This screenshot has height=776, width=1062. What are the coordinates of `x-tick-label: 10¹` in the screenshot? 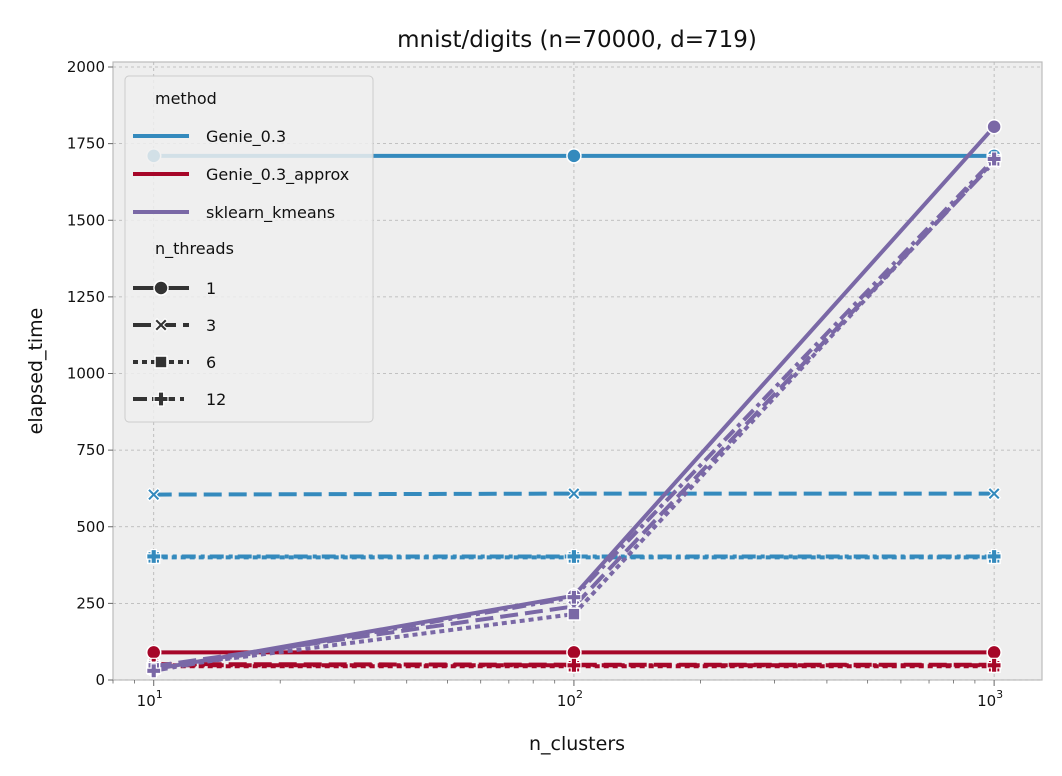 It's located at (150, 699).